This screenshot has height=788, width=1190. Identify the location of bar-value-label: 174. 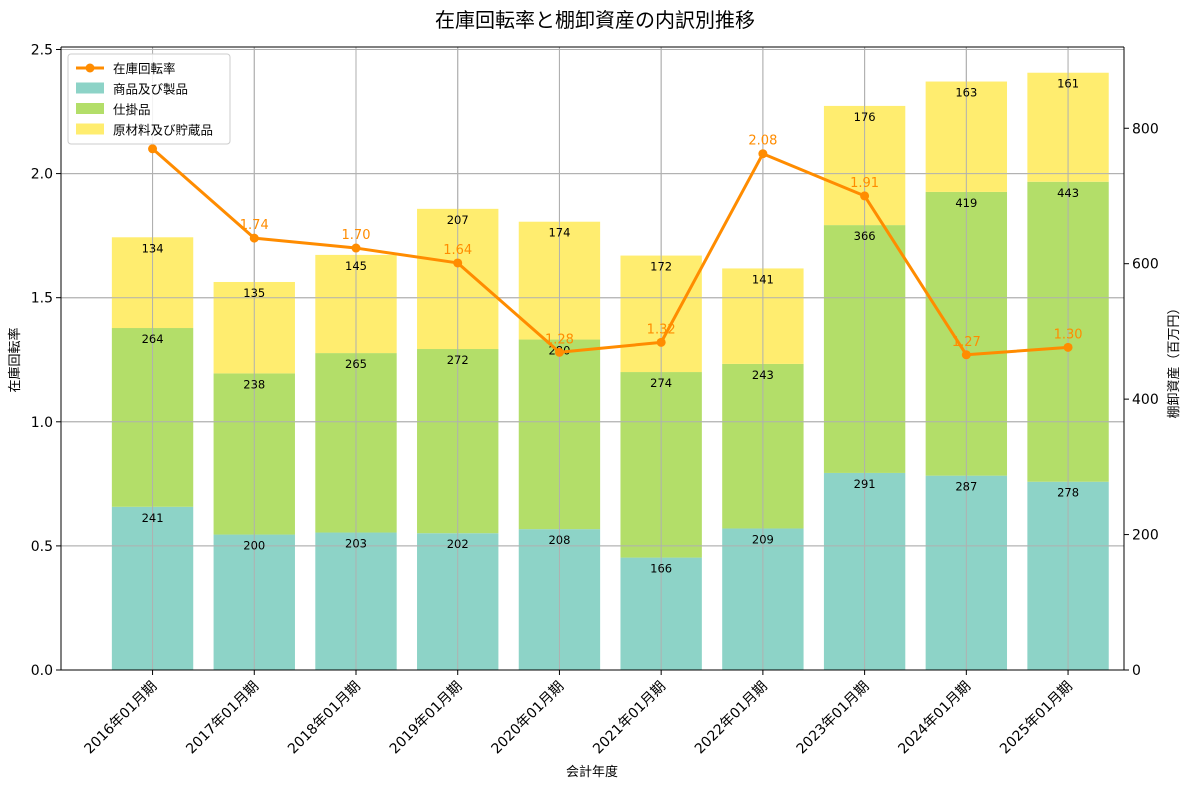
(559, 233).